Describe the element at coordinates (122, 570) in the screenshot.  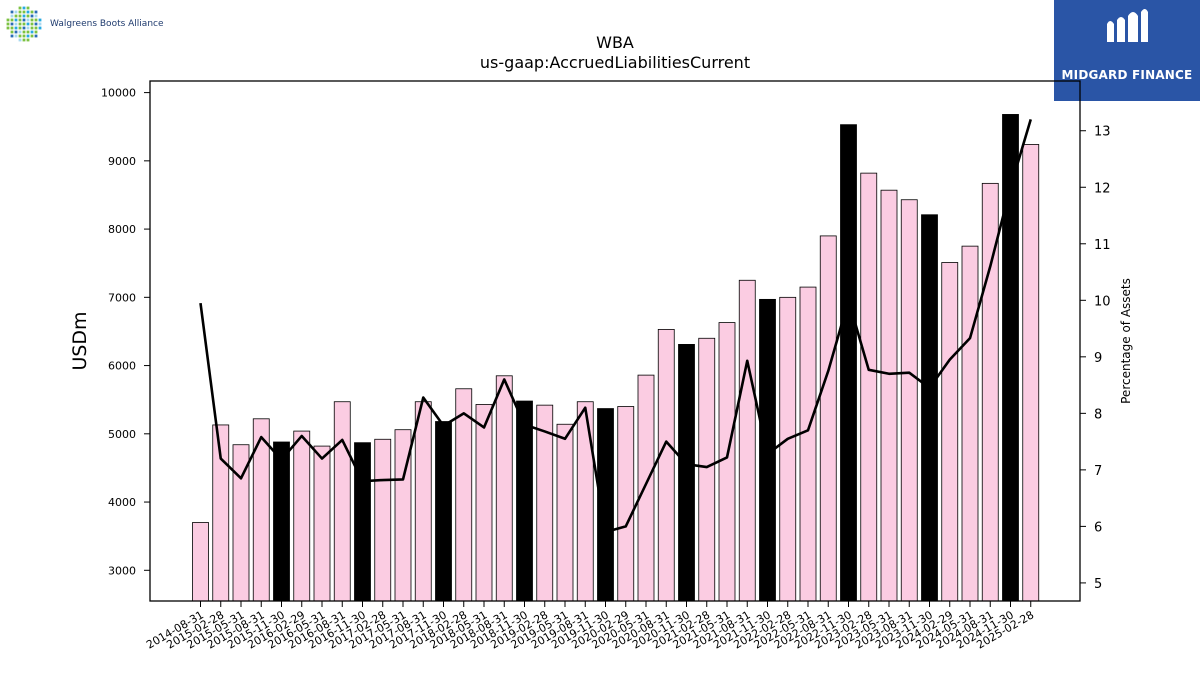
I see `y-tick-label: 3000` at that location.